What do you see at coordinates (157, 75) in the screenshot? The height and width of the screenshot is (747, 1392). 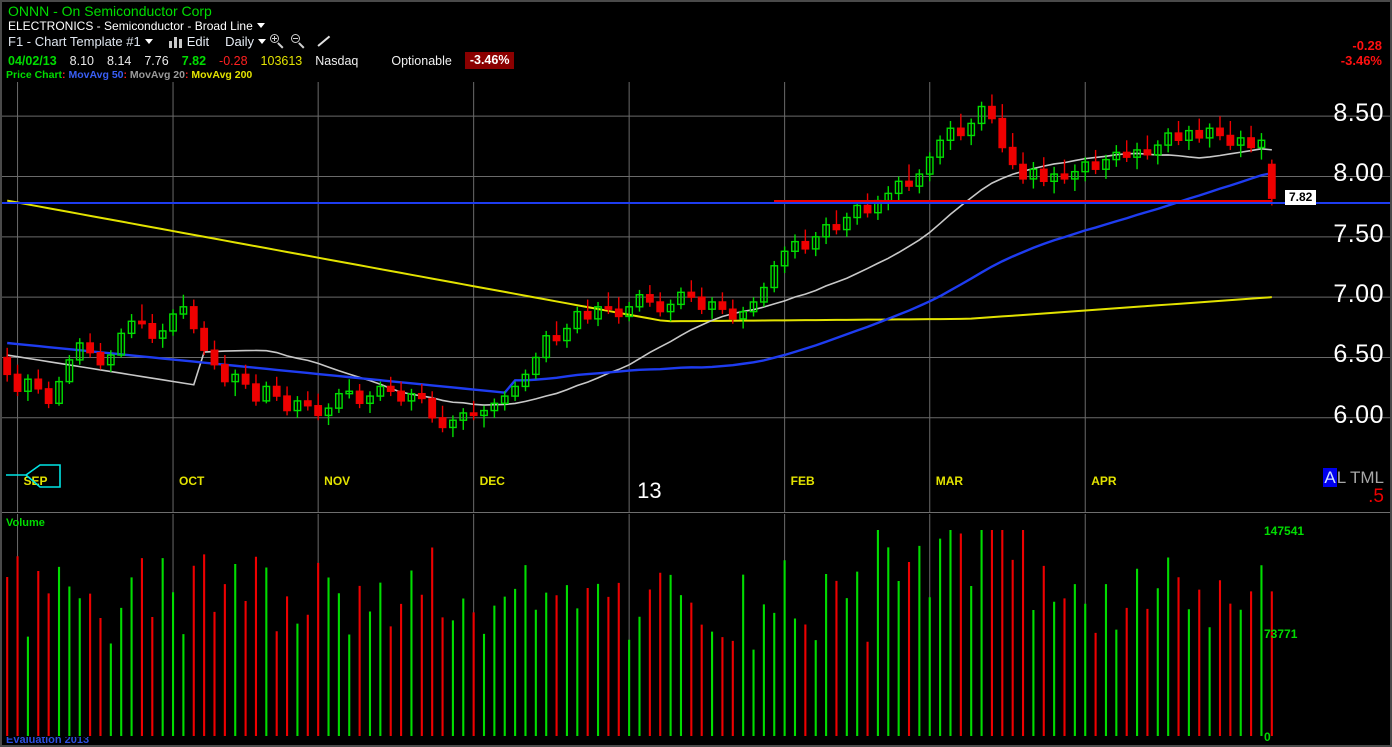 I see `legend-movavg-20: MovAvg 20` at bounding box center [157, 75].